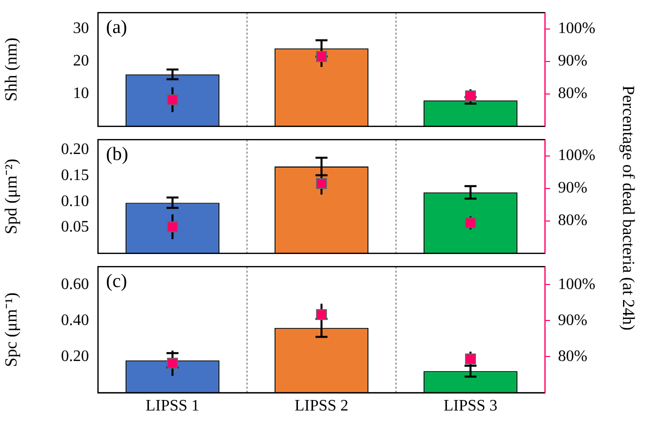  I want to click on y-tick-label: 0.05, so click(75, 227).